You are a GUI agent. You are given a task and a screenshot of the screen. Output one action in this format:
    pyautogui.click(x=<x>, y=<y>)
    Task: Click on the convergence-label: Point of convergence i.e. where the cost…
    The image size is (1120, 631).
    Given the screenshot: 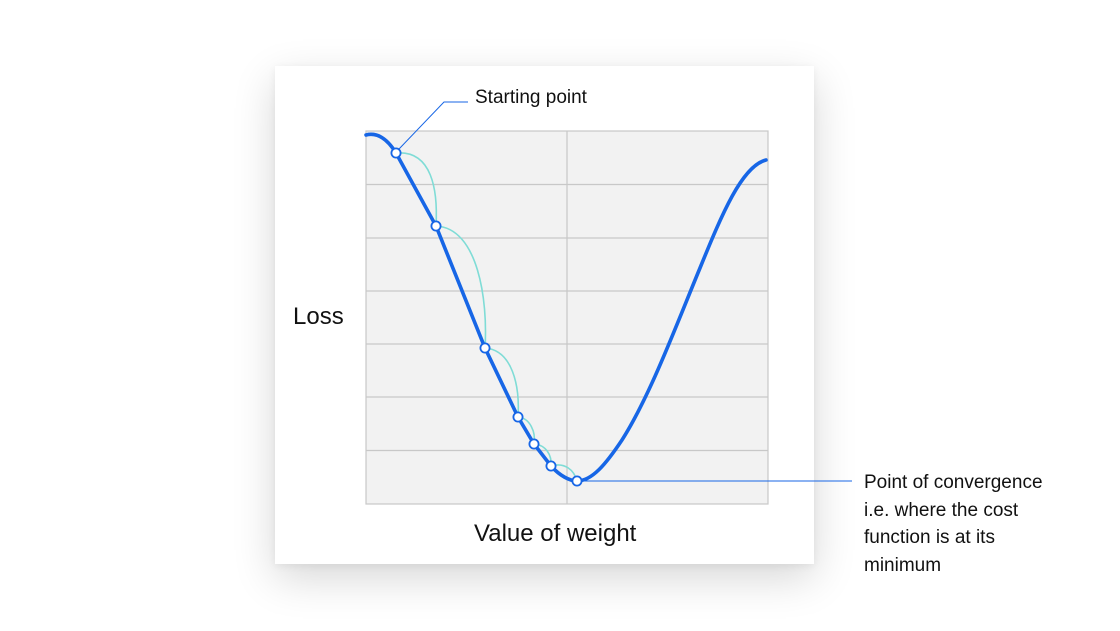 What is the action you would take?
    pyautogui.click(x=979, y=524)
    